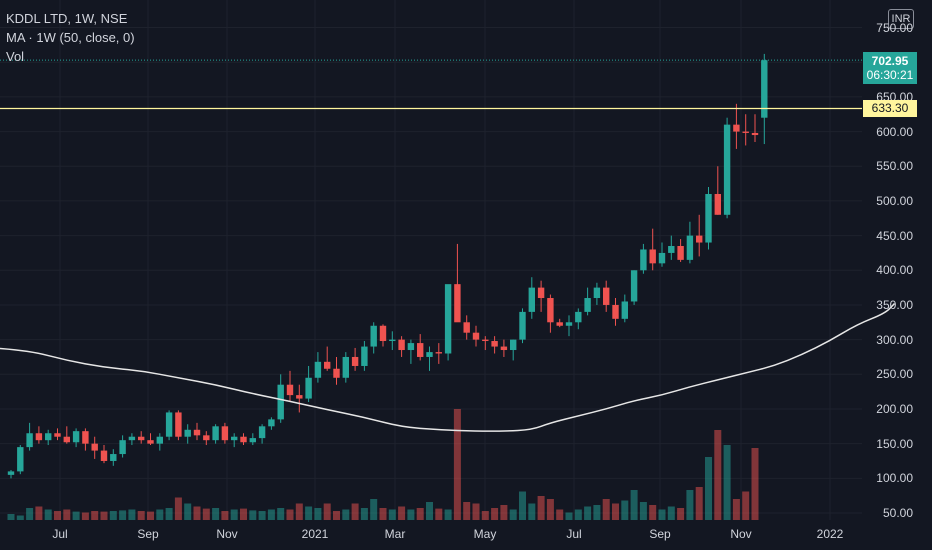 This screenshot has height=550, width=932. What do you see at coordinates (67, 18) in the screenshot?
I see `legend-symbol: KDDL LTD, 1W, NSE` at bounding box center [67, 18].